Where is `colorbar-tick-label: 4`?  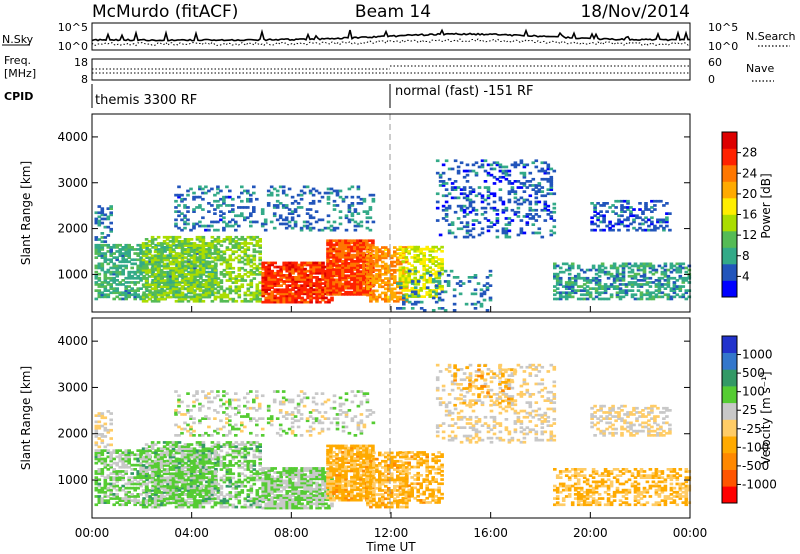 colorbar-tick-label: 4 is located at coordinates (746, 276).